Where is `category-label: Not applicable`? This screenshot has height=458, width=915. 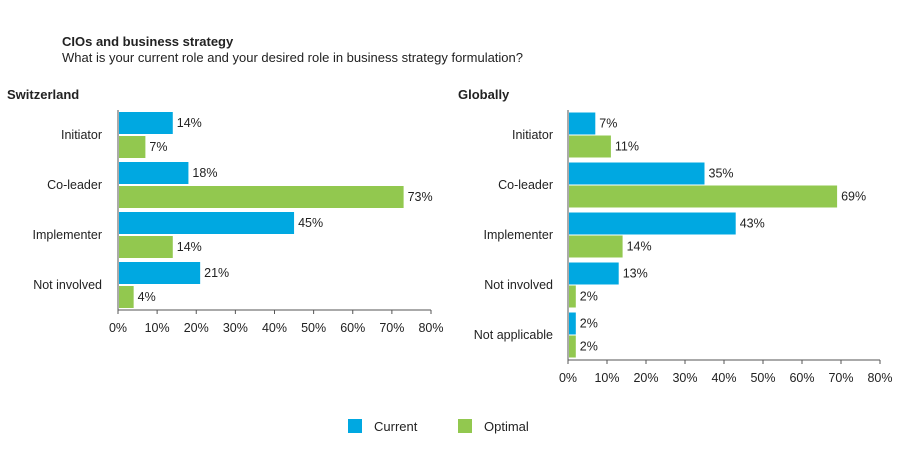
category-label: Not applicable is located at coordinates (513, 335).